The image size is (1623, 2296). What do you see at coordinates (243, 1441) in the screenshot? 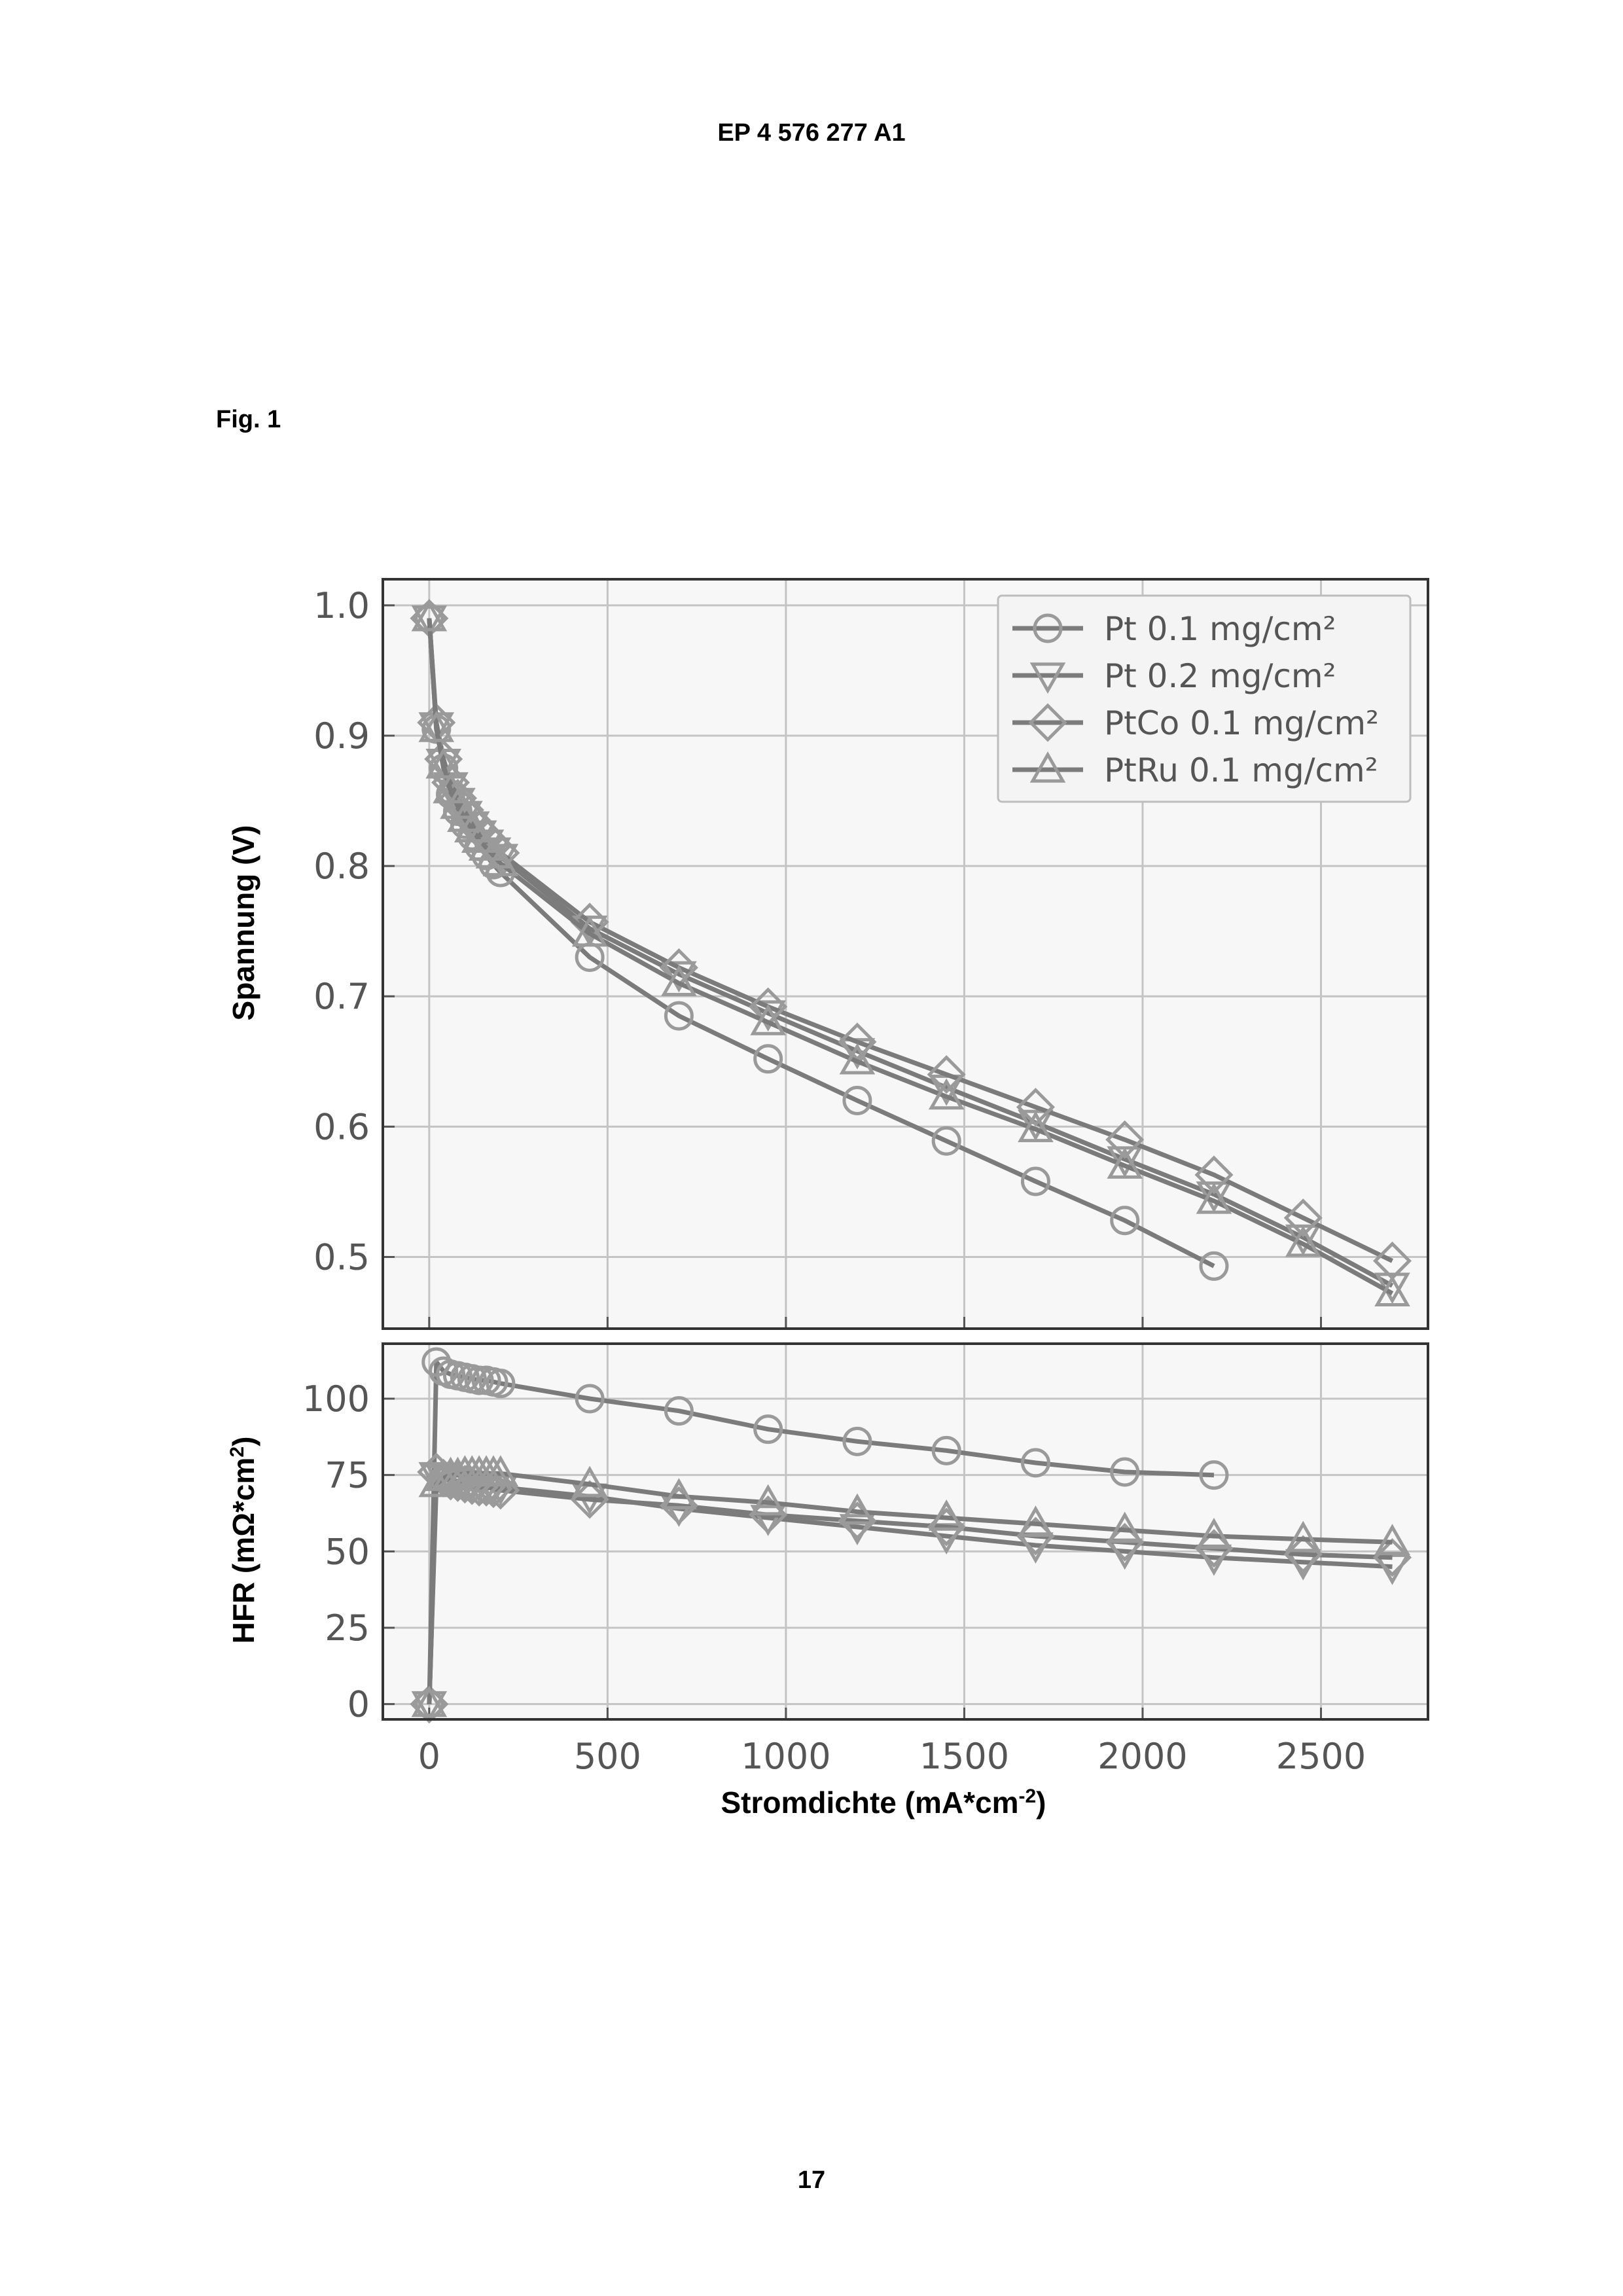
I see `hfr-axis-label-tail: )` at bounding box center [243, 1441].